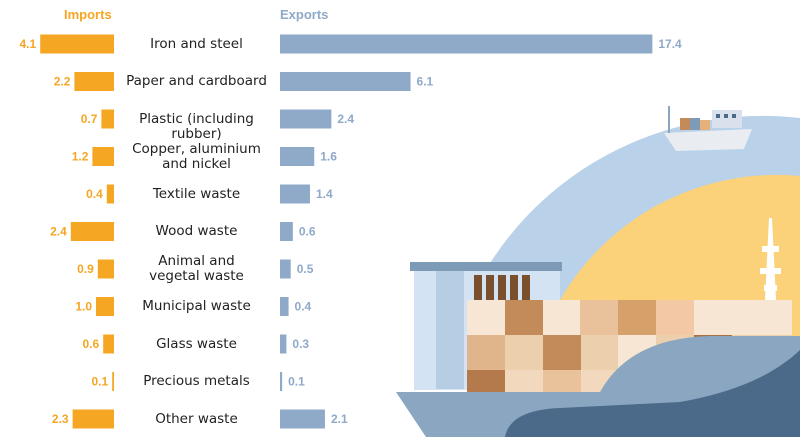 This screenshot has height=437, width=800. What do you see at coordinates (196, 418) in the screenshot?
I see `category-label-other-waste: Other waste` at bounding box center [196, 418].